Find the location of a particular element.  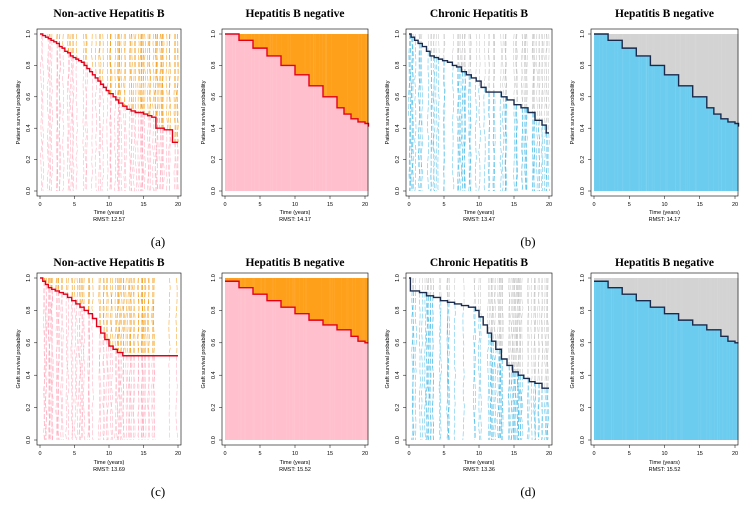

survival-curve is located at coordinates (109, 317).